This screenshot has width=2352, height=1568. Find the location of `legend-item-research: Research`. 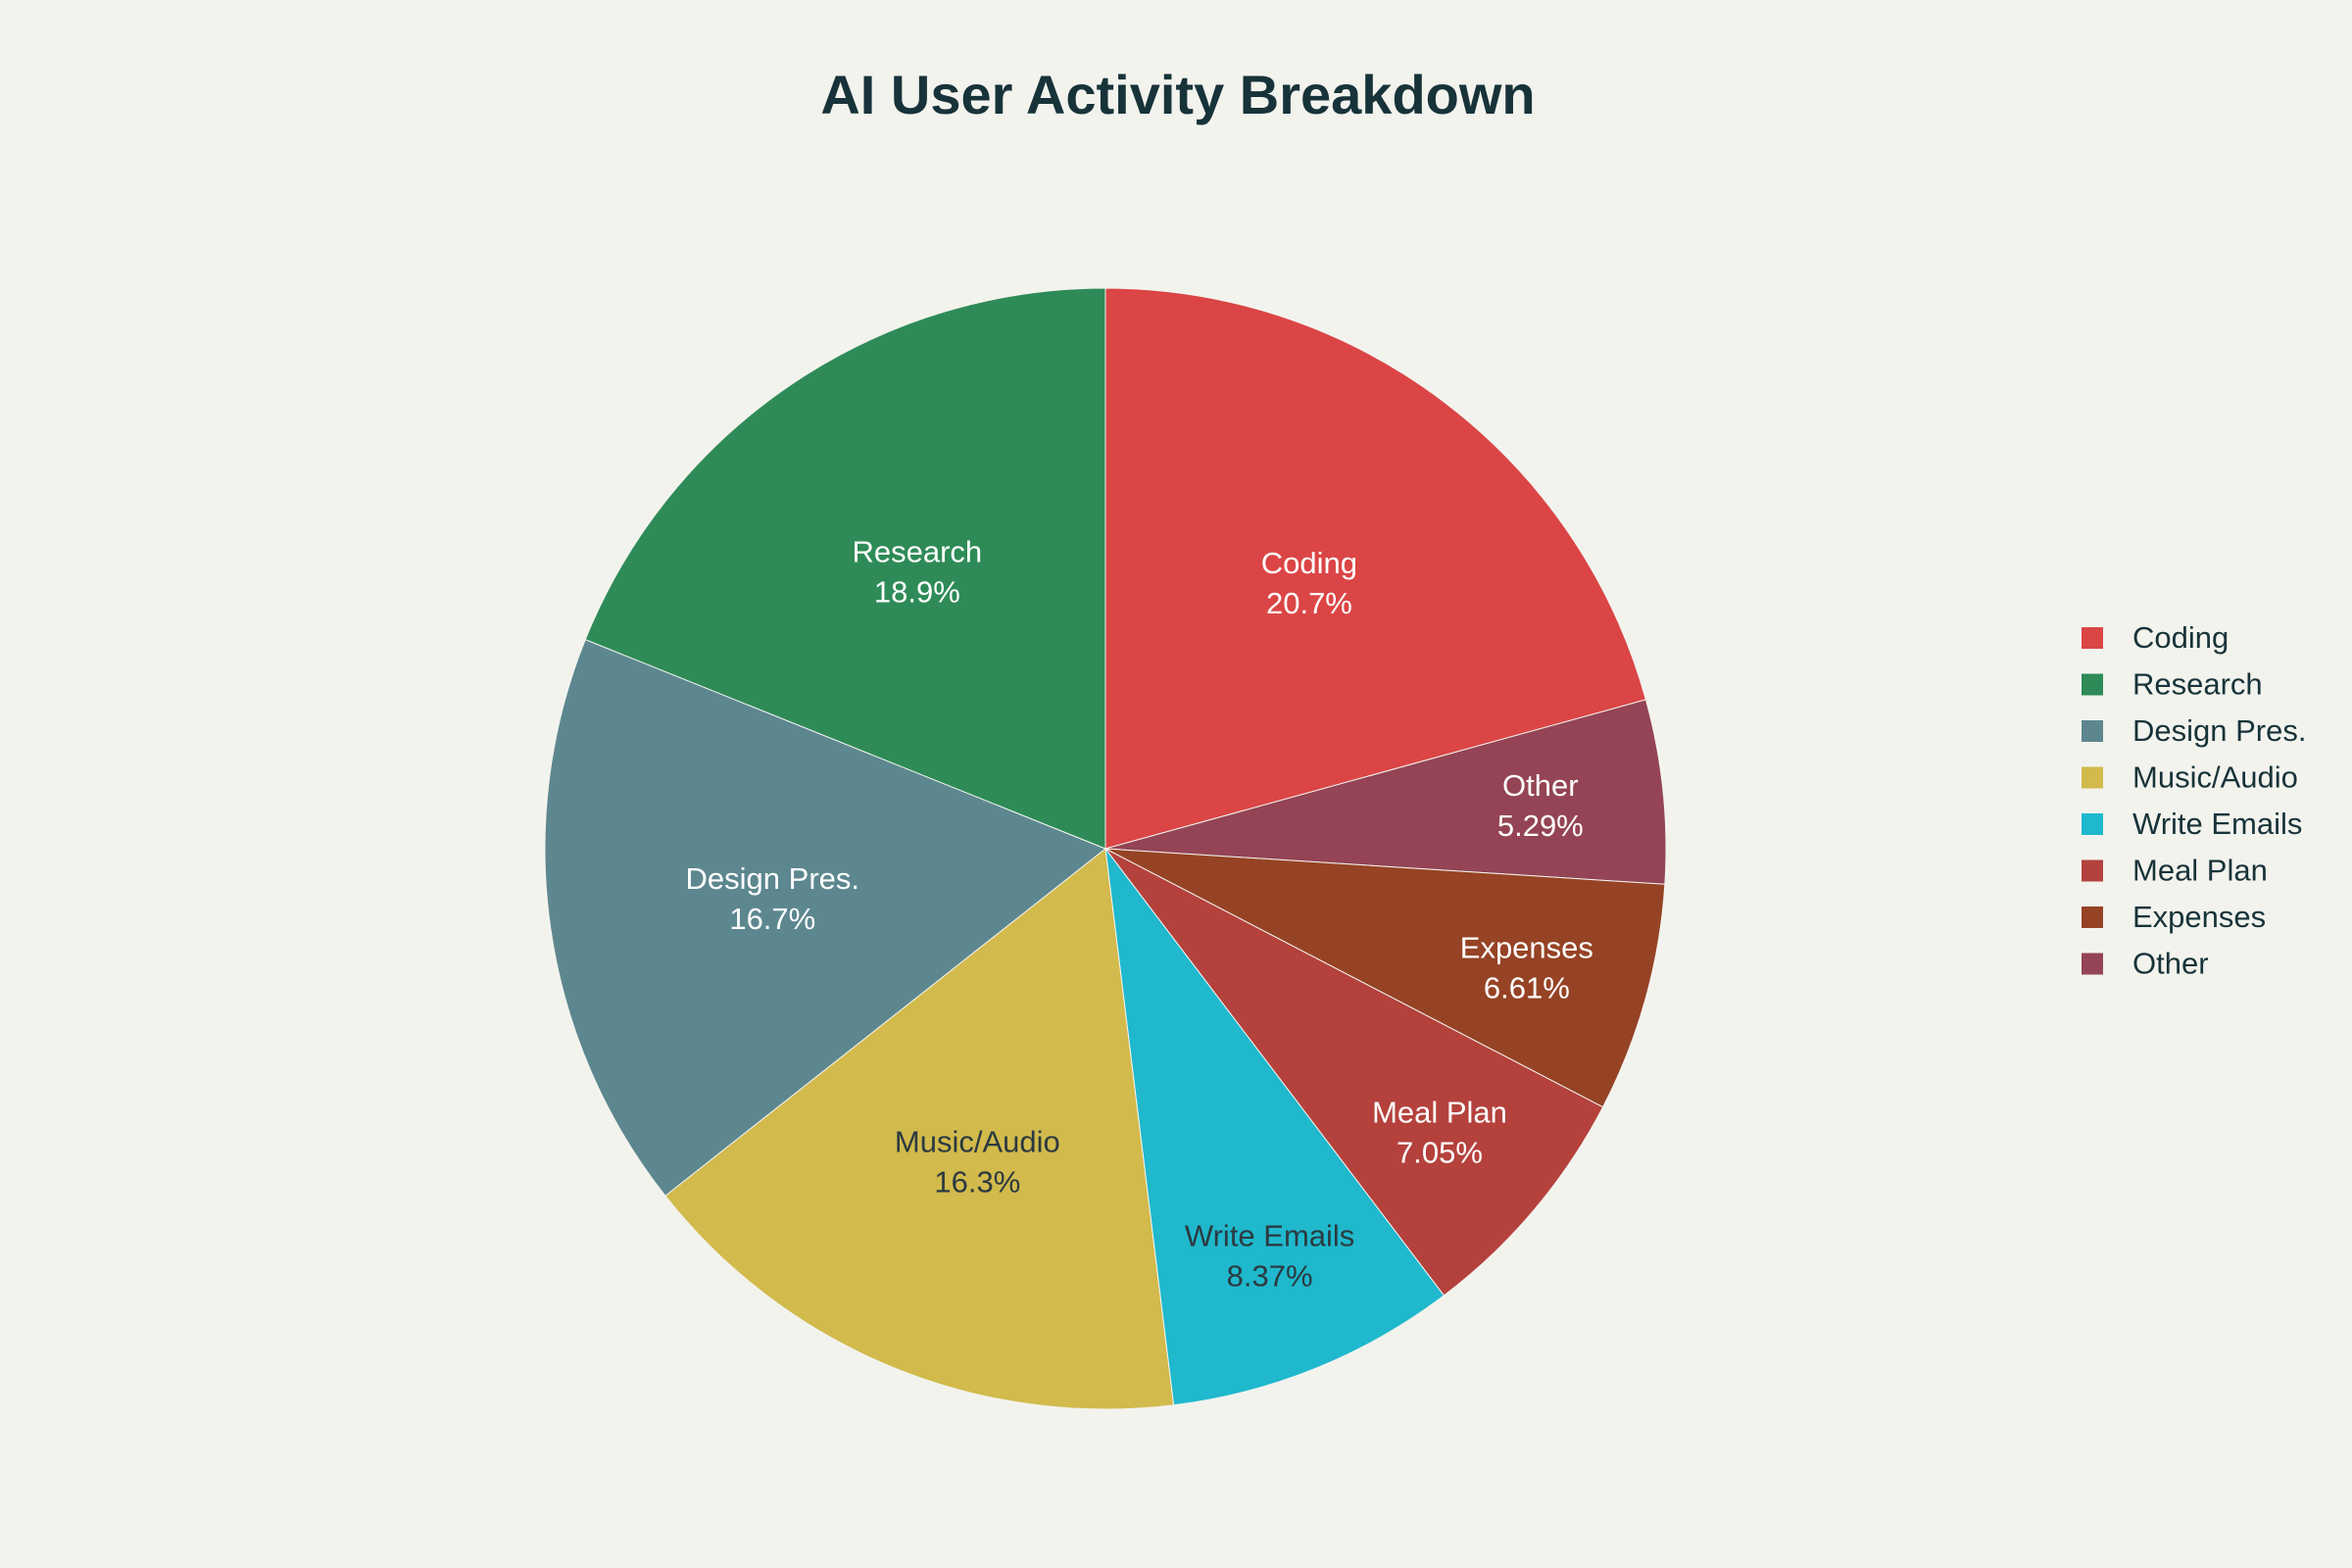

legend-item-research: Research is located at coordinates (2172, 684).